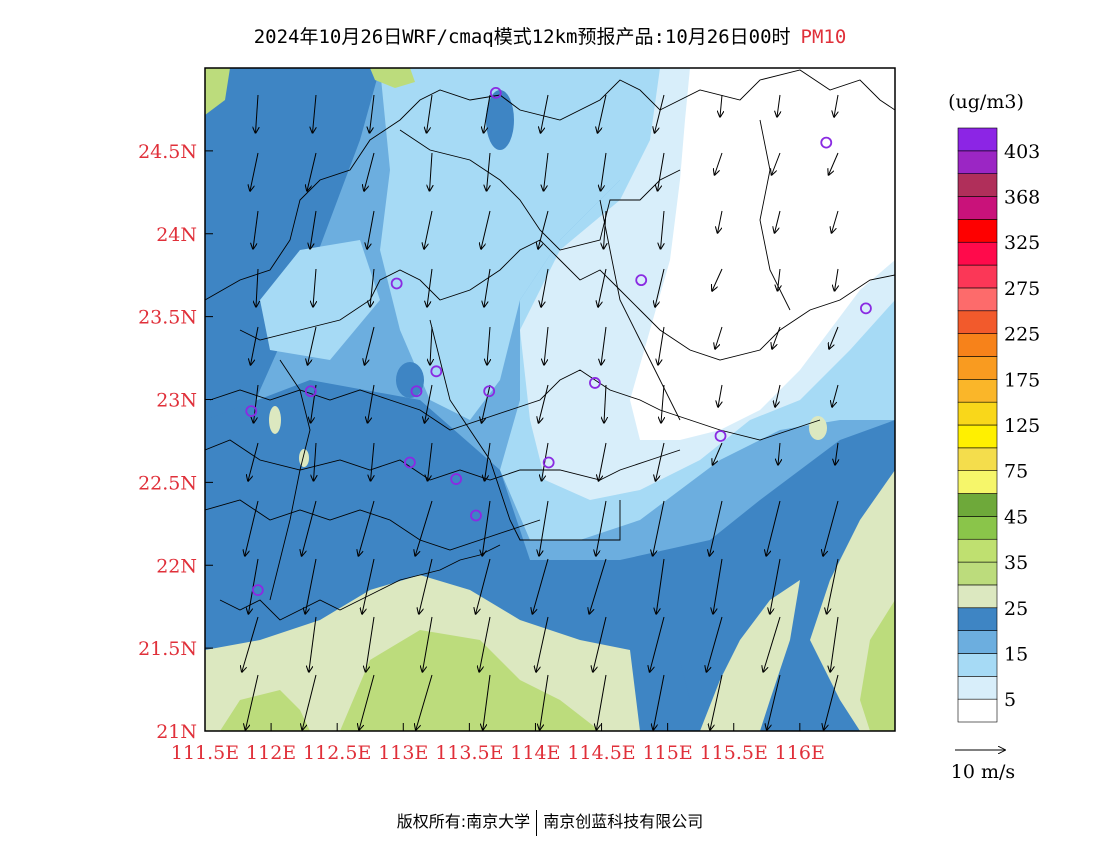 The width and height of the screenshot is (1100, 850). Describe the element at coordinates (986, 102) in the screenshot. I see `colorbar-unit: (ug/m3)` at that location.